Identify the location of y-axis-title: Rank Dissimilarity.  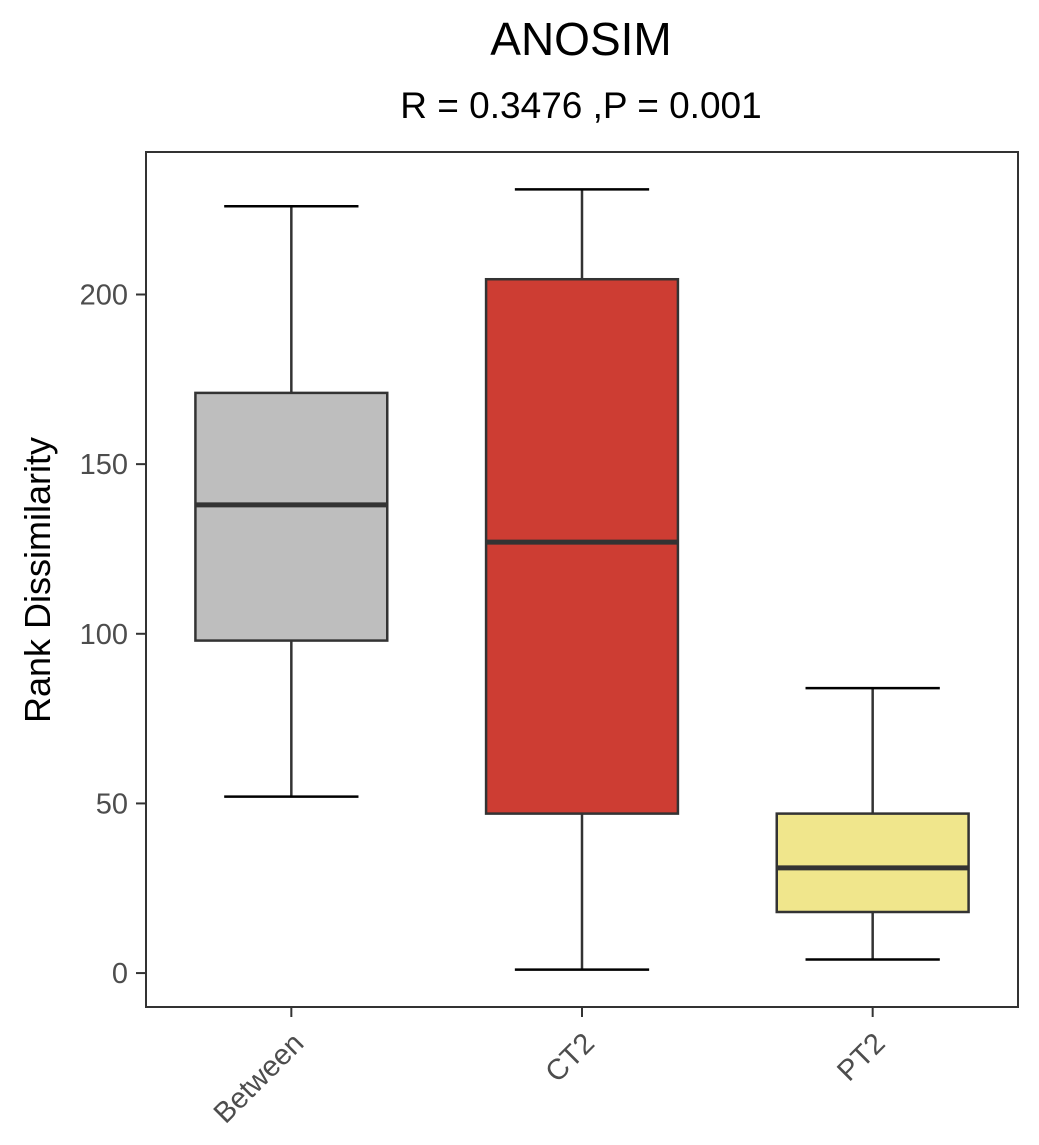
(37, 580).